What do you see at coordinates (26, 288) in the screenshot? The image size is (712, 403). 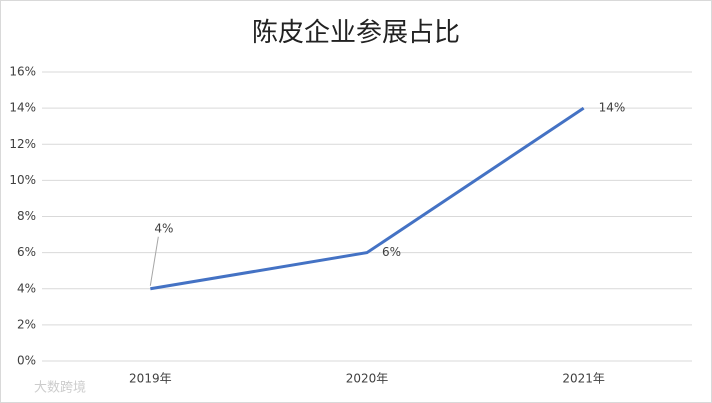 I see `y-tick-label: 4%` at bounding box center [26, 288].